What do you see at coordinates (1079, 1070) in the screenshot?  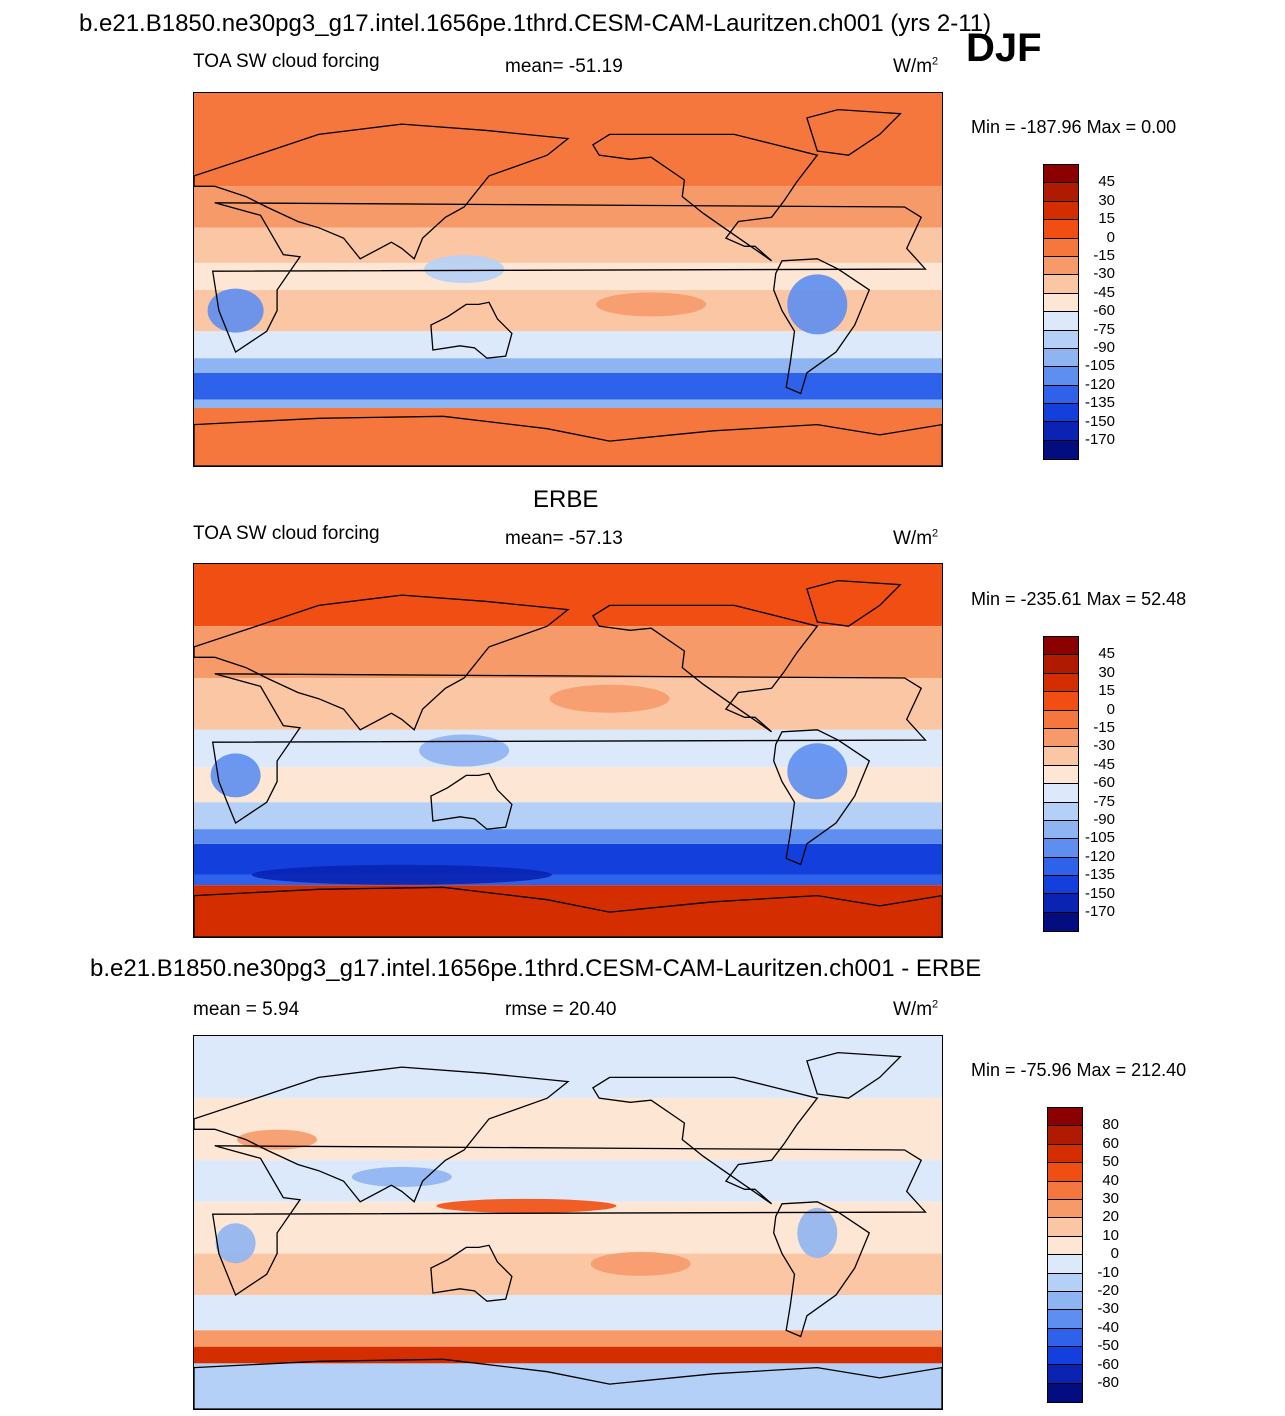 I see `panel3-minmax: Min = -75.96 Max = 212.40` at bounding box center [1079, 1070].